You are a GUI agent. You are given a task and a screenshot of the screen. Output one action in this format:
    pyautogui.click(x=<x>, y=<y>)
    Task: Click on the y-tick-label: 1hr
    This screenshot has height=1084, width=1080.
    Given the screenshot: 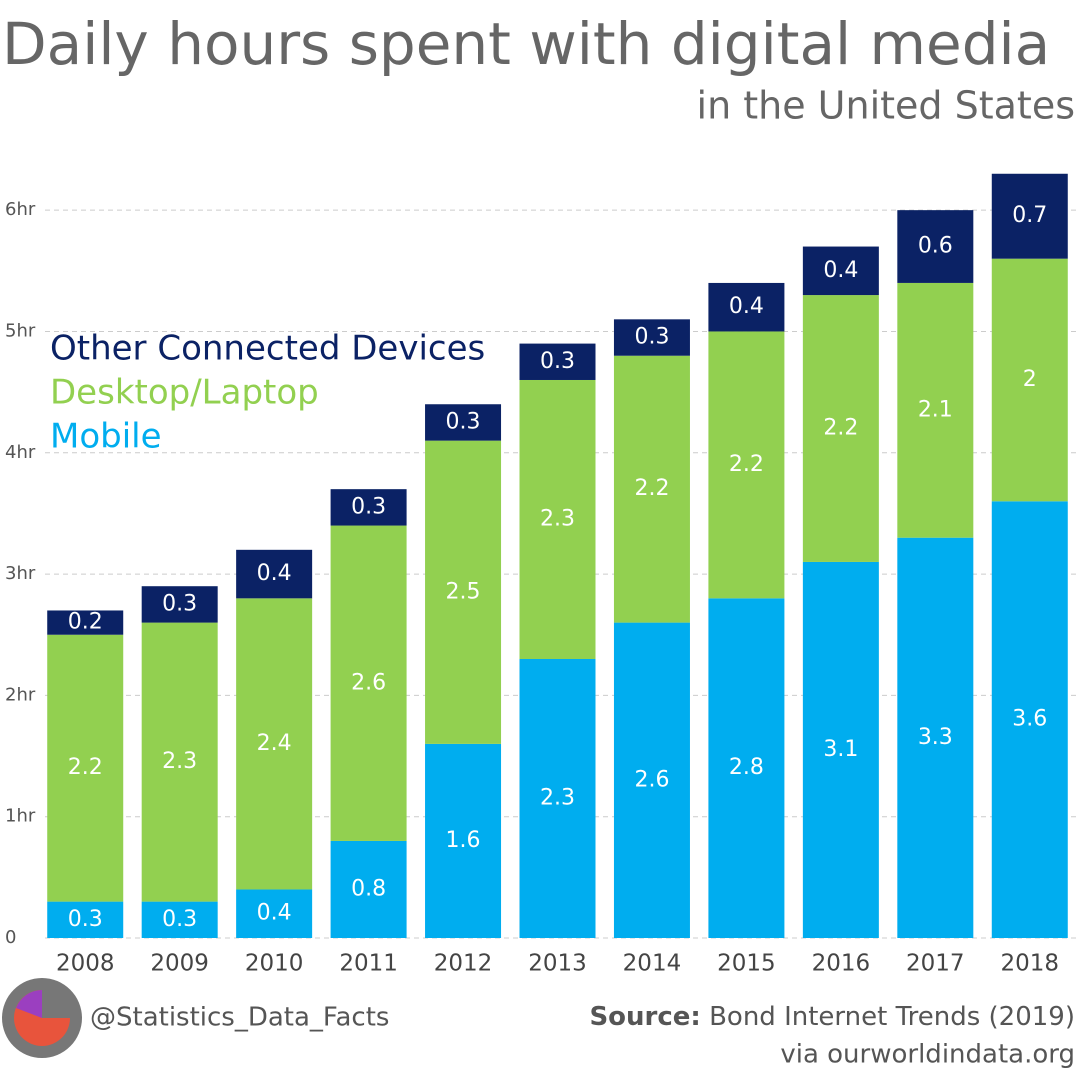 What is the action you would take?
    pyautogui.click(x=20, y=816)
    